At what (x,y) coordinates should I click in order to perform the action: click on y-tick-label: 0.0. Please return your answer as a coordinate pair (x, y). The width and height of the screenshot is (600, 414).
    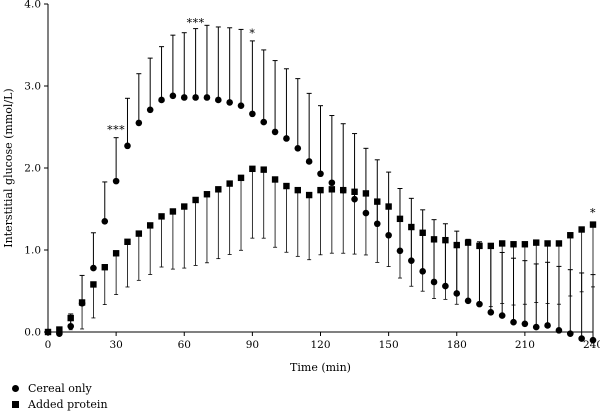
    Looking at the image, I should click on (32, 333).